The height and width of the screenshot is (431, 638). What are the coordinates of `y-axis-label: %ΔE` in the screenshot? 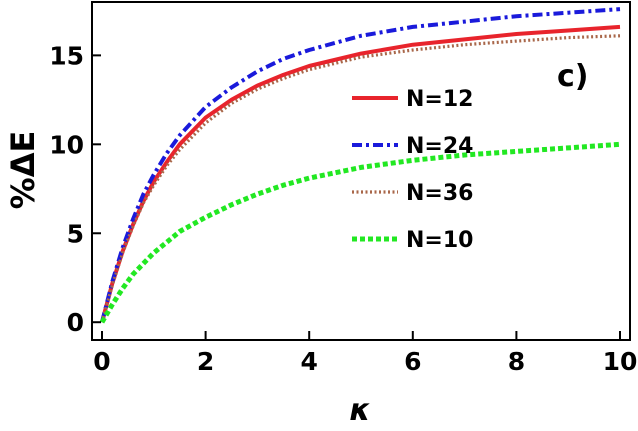 It's located at (23, 170).